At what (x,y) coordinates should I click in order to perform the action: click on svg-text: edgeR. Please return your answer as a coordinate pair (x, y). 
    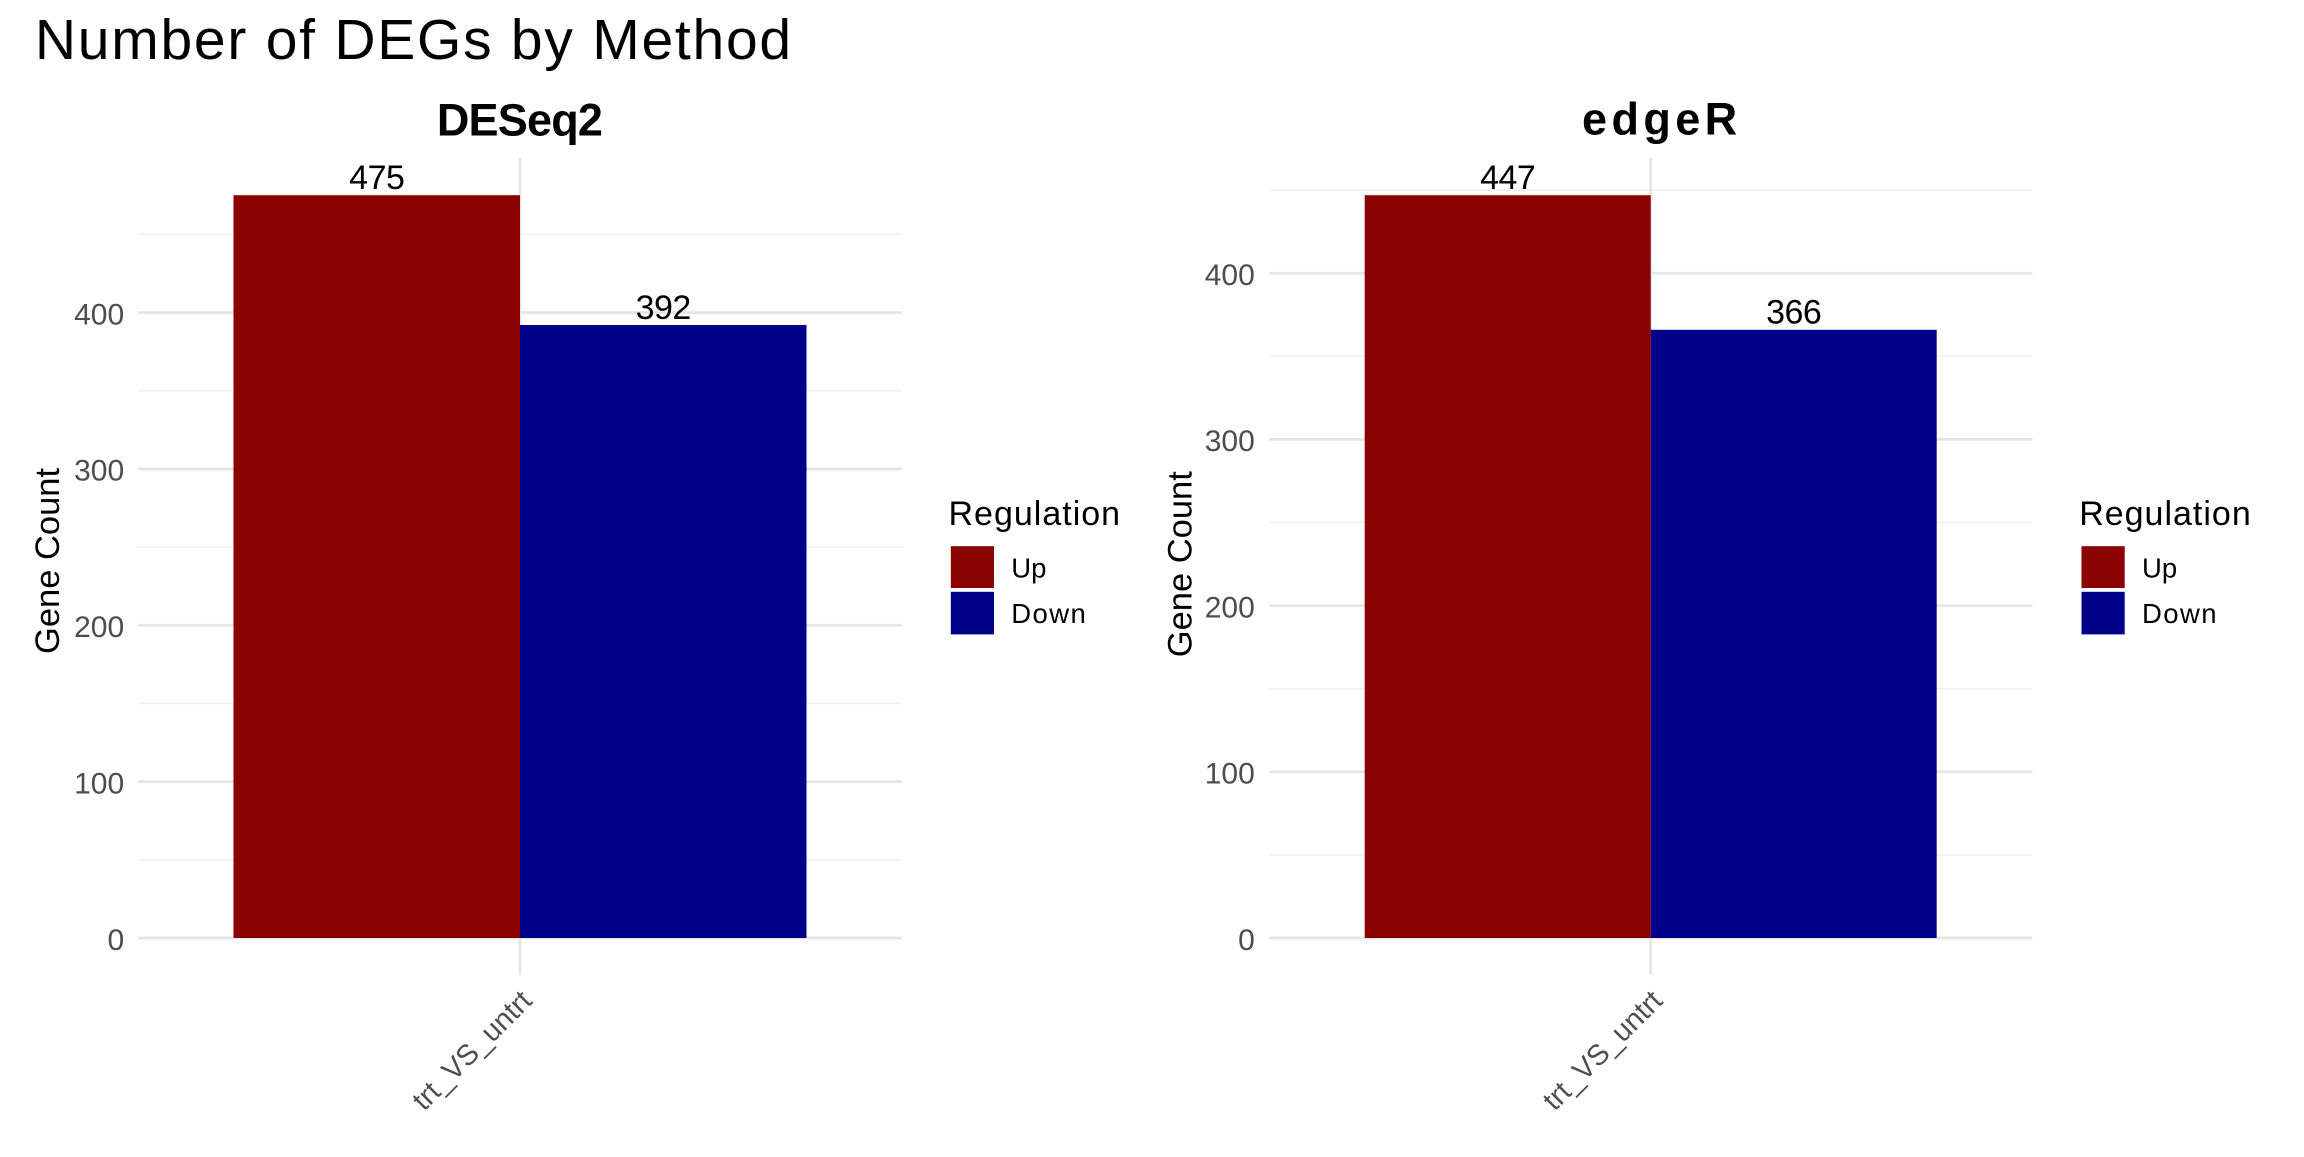
    Looking at the image, I should click on (1662, 119).